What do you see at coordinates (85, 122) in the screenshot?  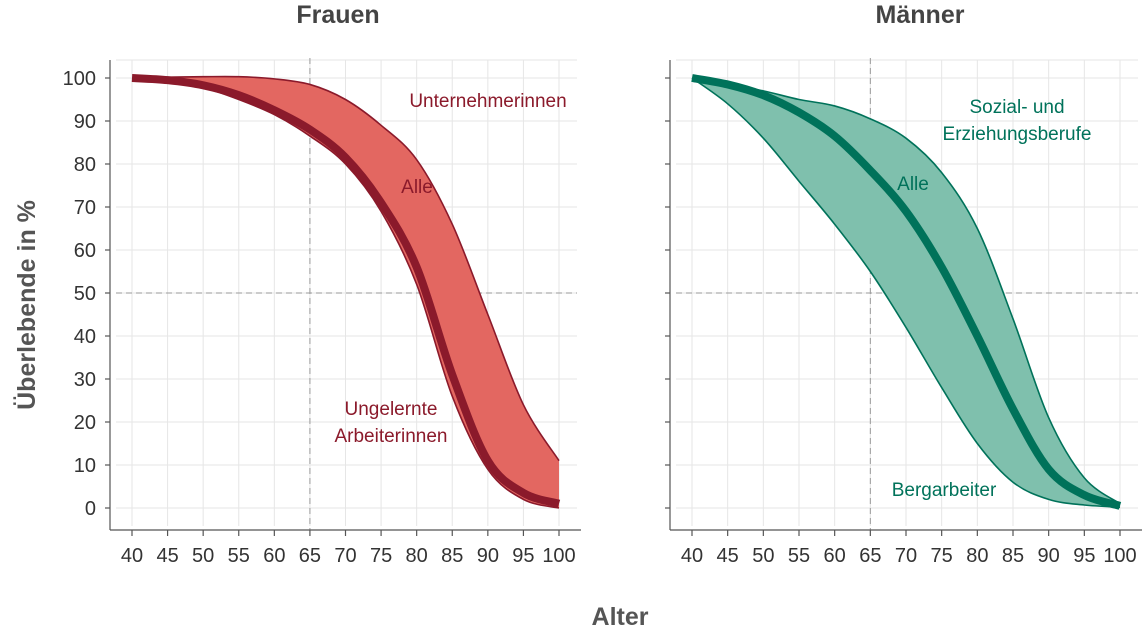 I see `y-tick-label: 90` at bounding box center [85, 122].